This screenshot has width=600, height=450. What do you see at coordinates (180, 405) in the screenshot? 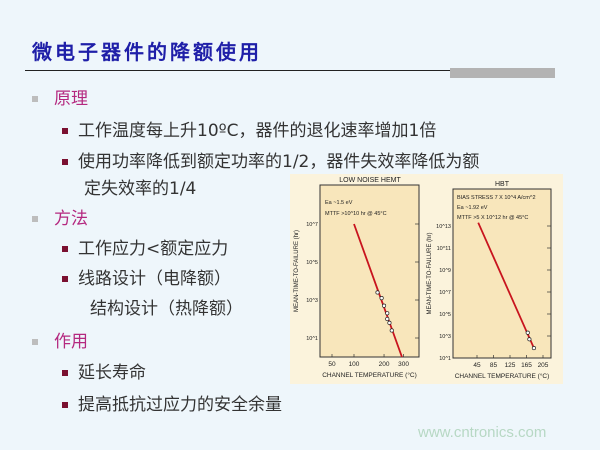
I see `list-item-text: 提高抵抗过应力的安全余量` at bounding box center [180, 405].